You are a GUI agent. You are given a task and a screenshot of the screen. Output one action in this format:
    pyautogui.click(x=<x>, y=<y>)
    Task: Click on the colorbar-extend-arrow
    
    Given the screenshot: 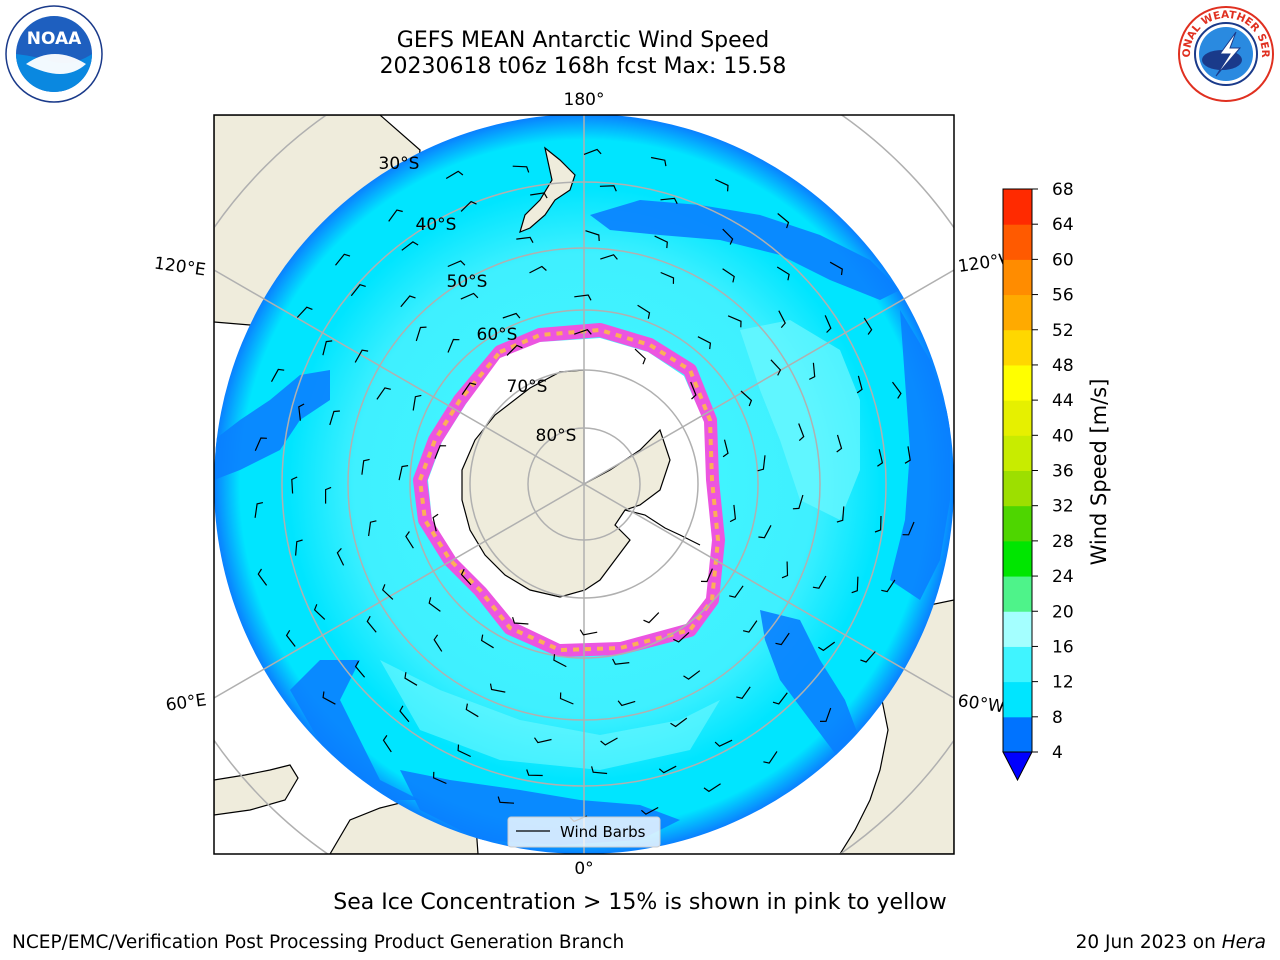 What is the action you would take?
    pyautogui.click(x=1017, y=766)
    